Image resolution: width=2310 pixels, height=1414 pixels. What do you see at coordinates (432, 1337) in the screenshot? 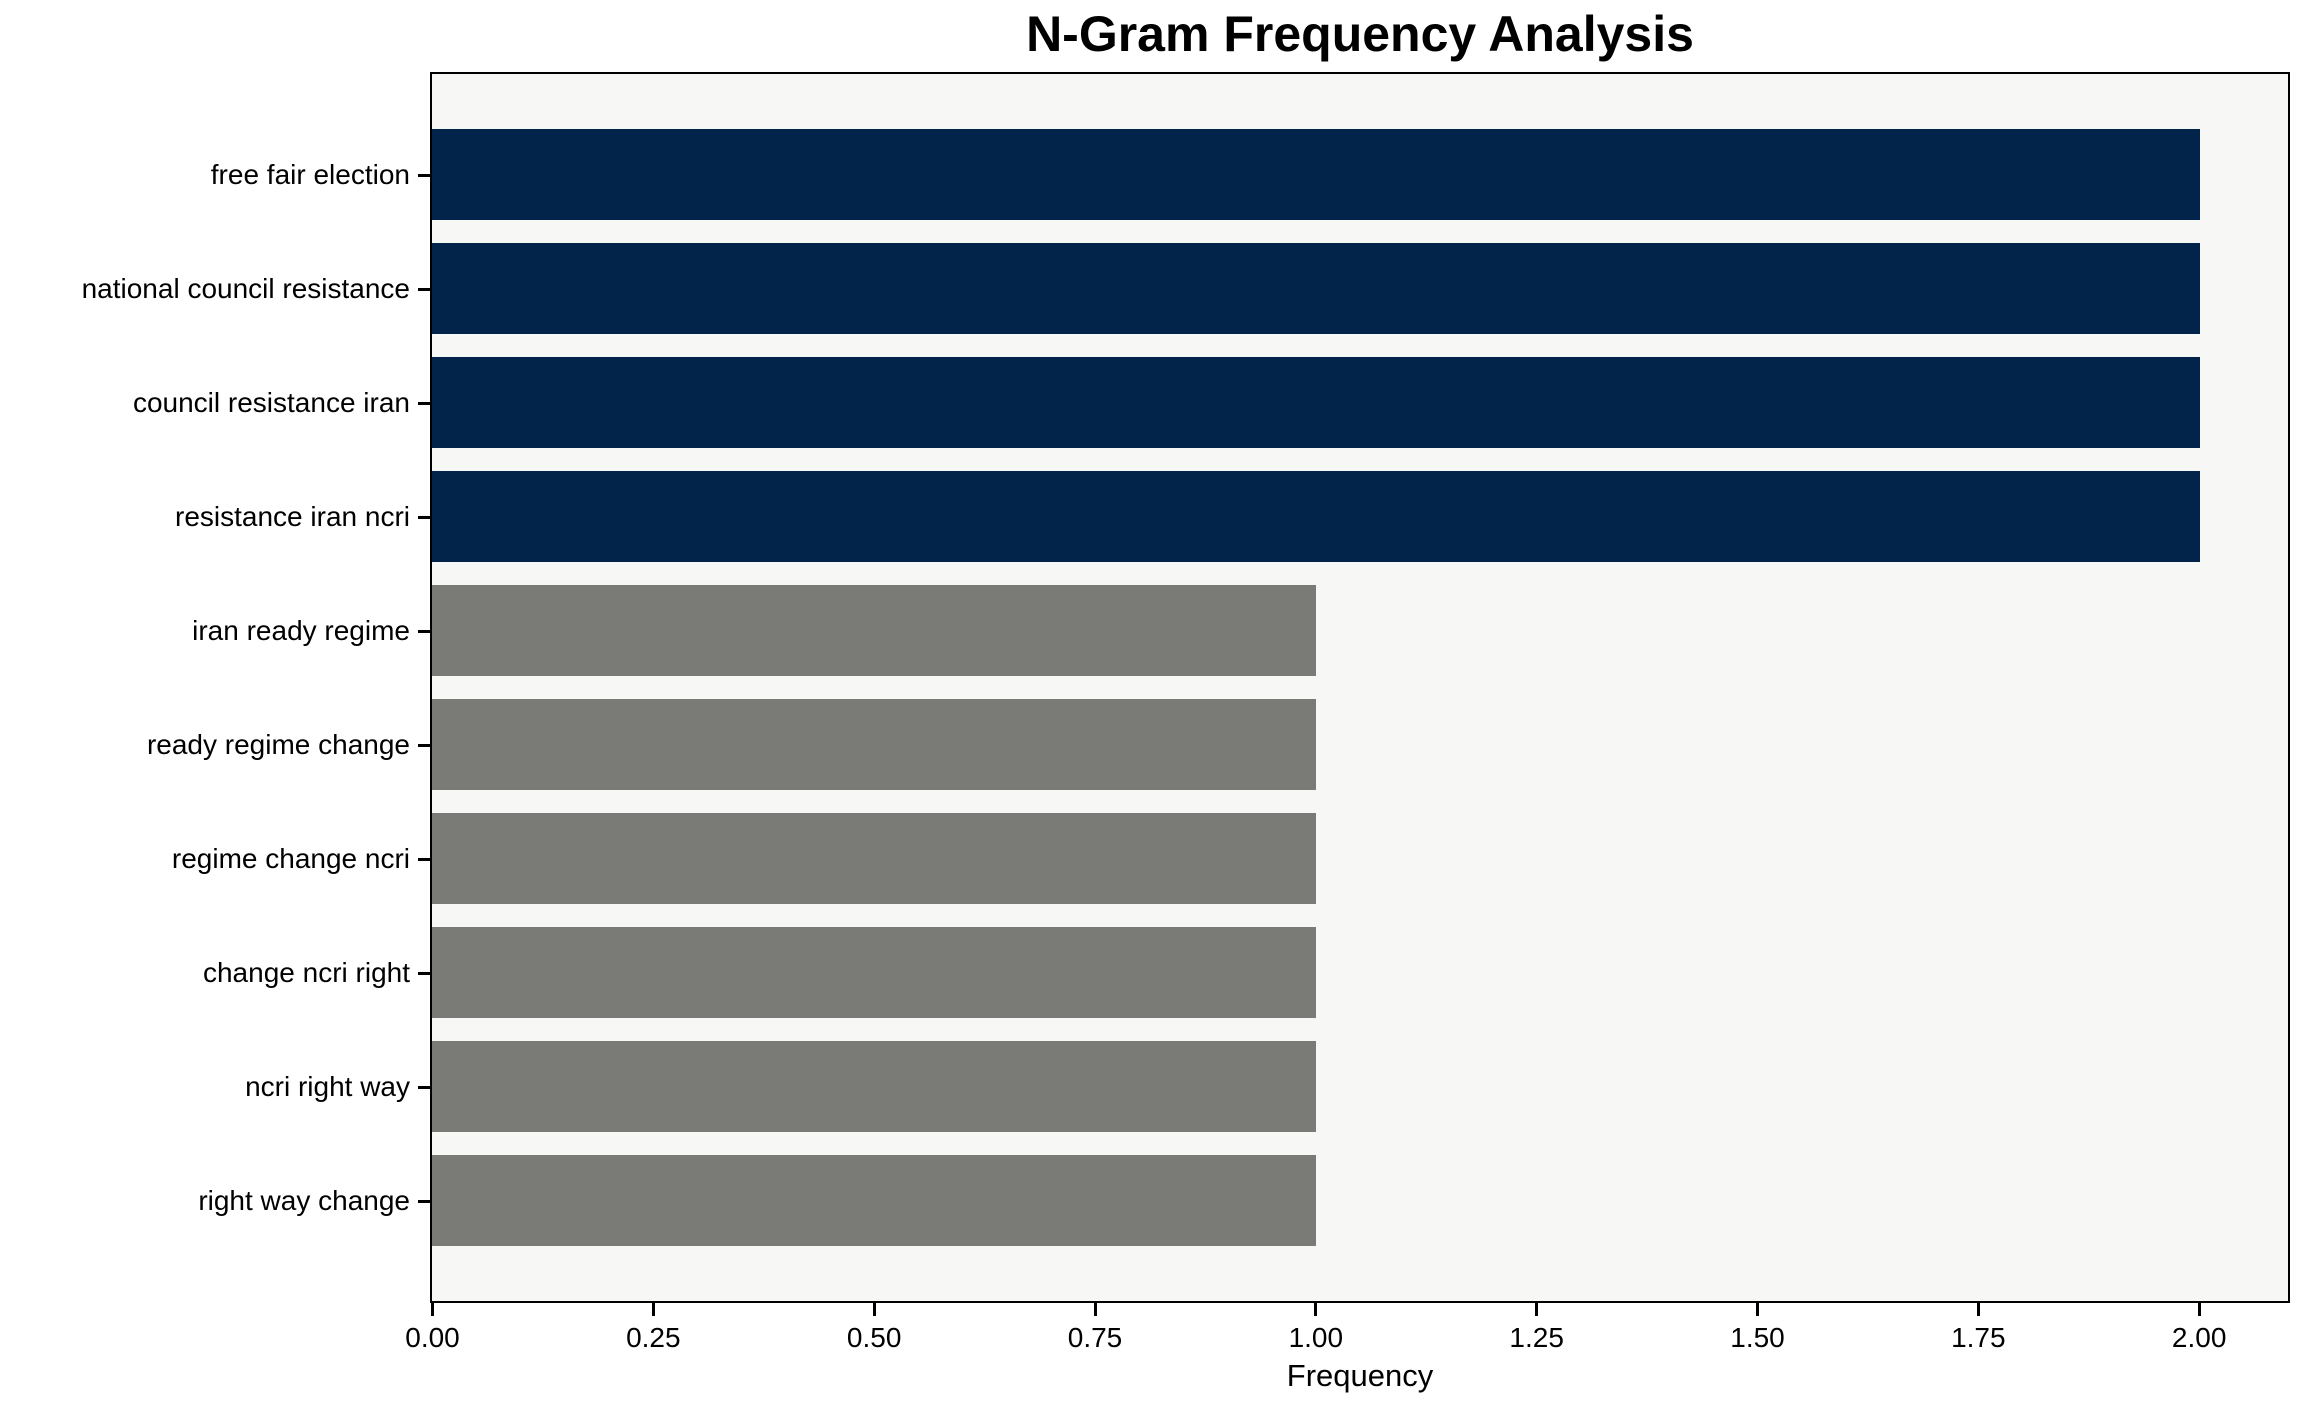
I see `x-tick-label: 0.00` at bounding box center [432, 1337].